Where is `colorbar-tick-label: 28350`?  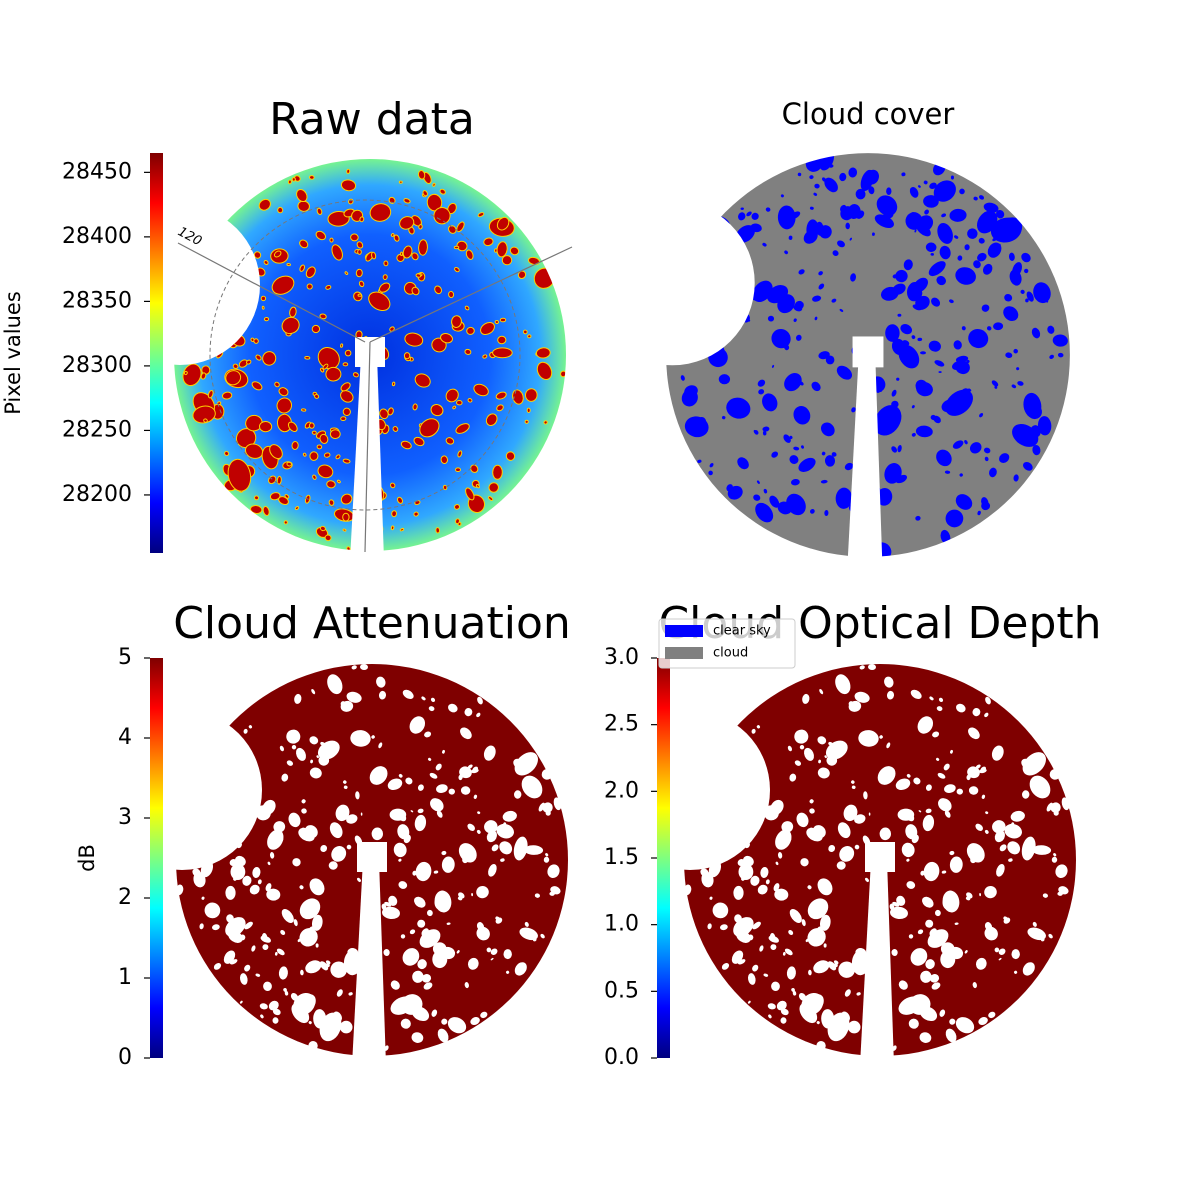
colorbar-tick-label: 28350 is located at coordinates (97, 300).